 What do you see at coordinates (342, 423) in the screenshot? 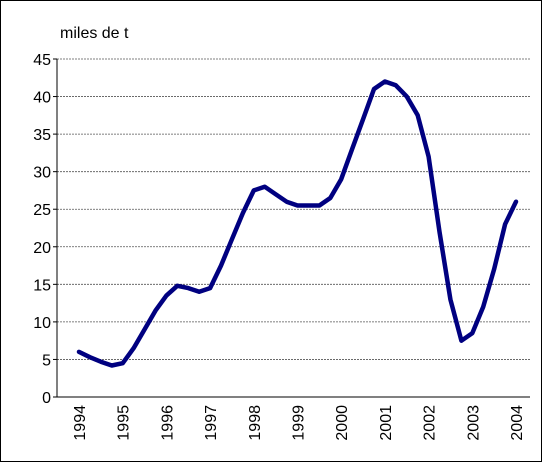
I see `x-tick-label: 2000` at bounding box center [342, 423].